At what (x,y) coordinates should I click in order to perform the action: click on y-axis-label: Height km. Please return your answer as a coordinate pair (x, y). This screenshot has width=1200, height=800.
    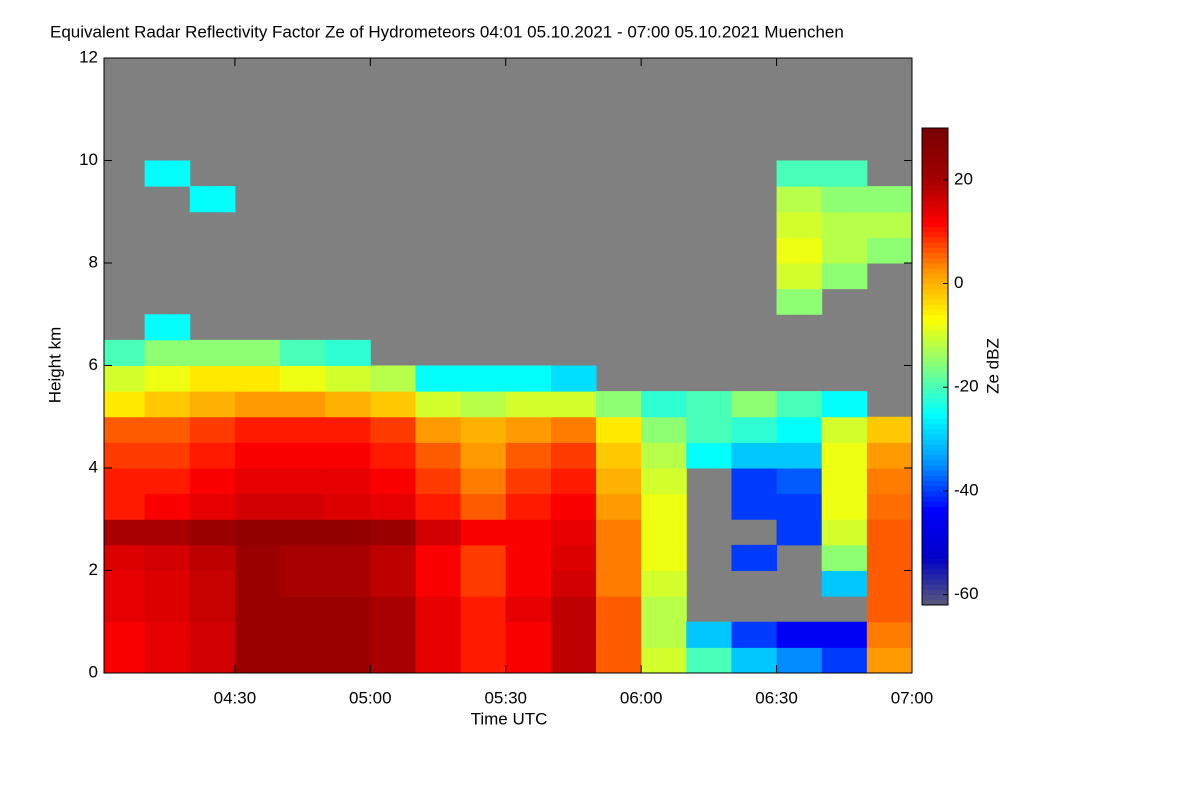
    Looking at the image, I should click on (54, 365).